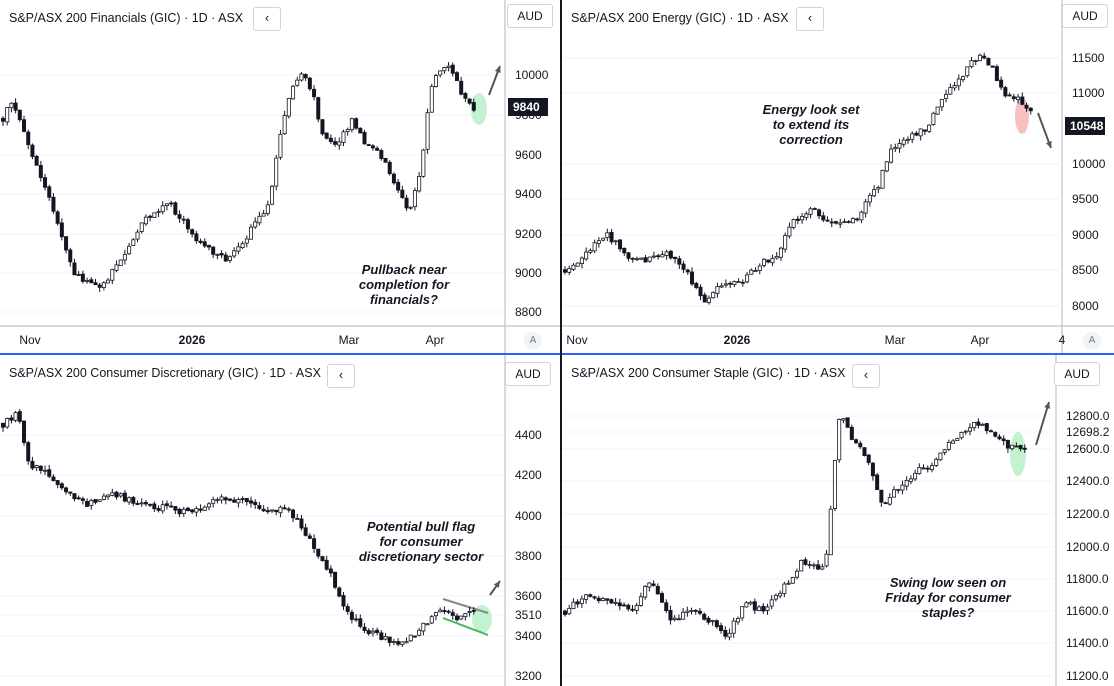 The image size is (1114, 686). What do you see at coordinates (528, 676) in the screenshot?
I see `y-tick-label: 3200` at bounding box center [528, 676].